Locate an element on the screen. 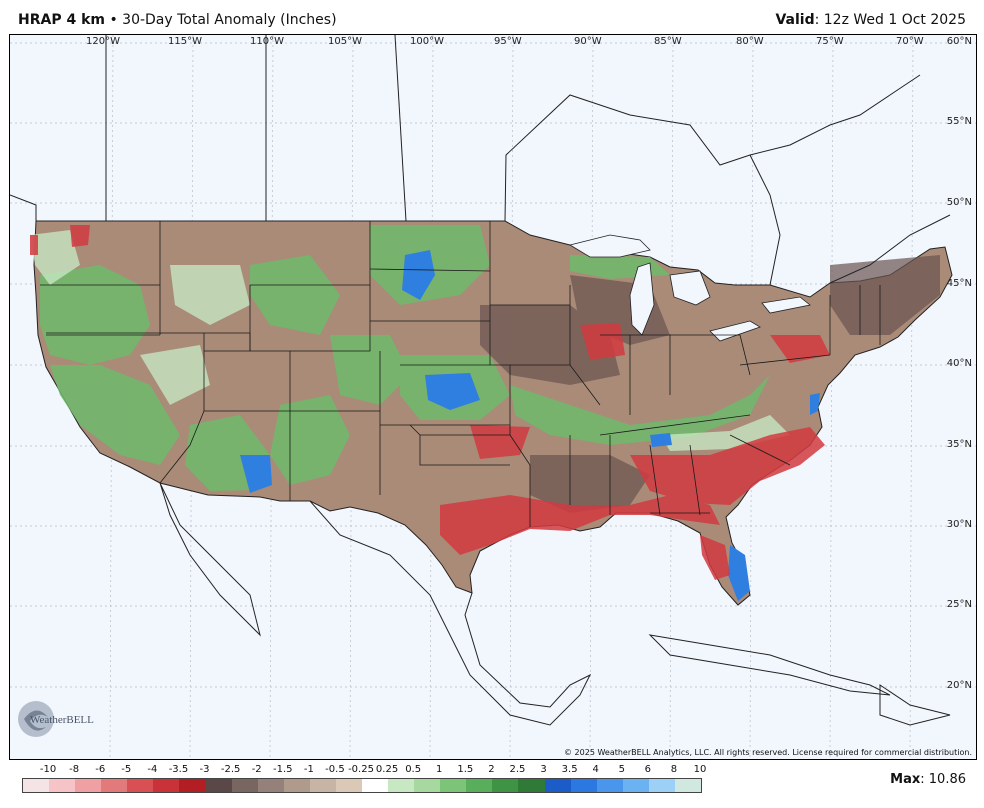  swirl-logo-icon: WeatherBELL is located at coordinates (56, 719).